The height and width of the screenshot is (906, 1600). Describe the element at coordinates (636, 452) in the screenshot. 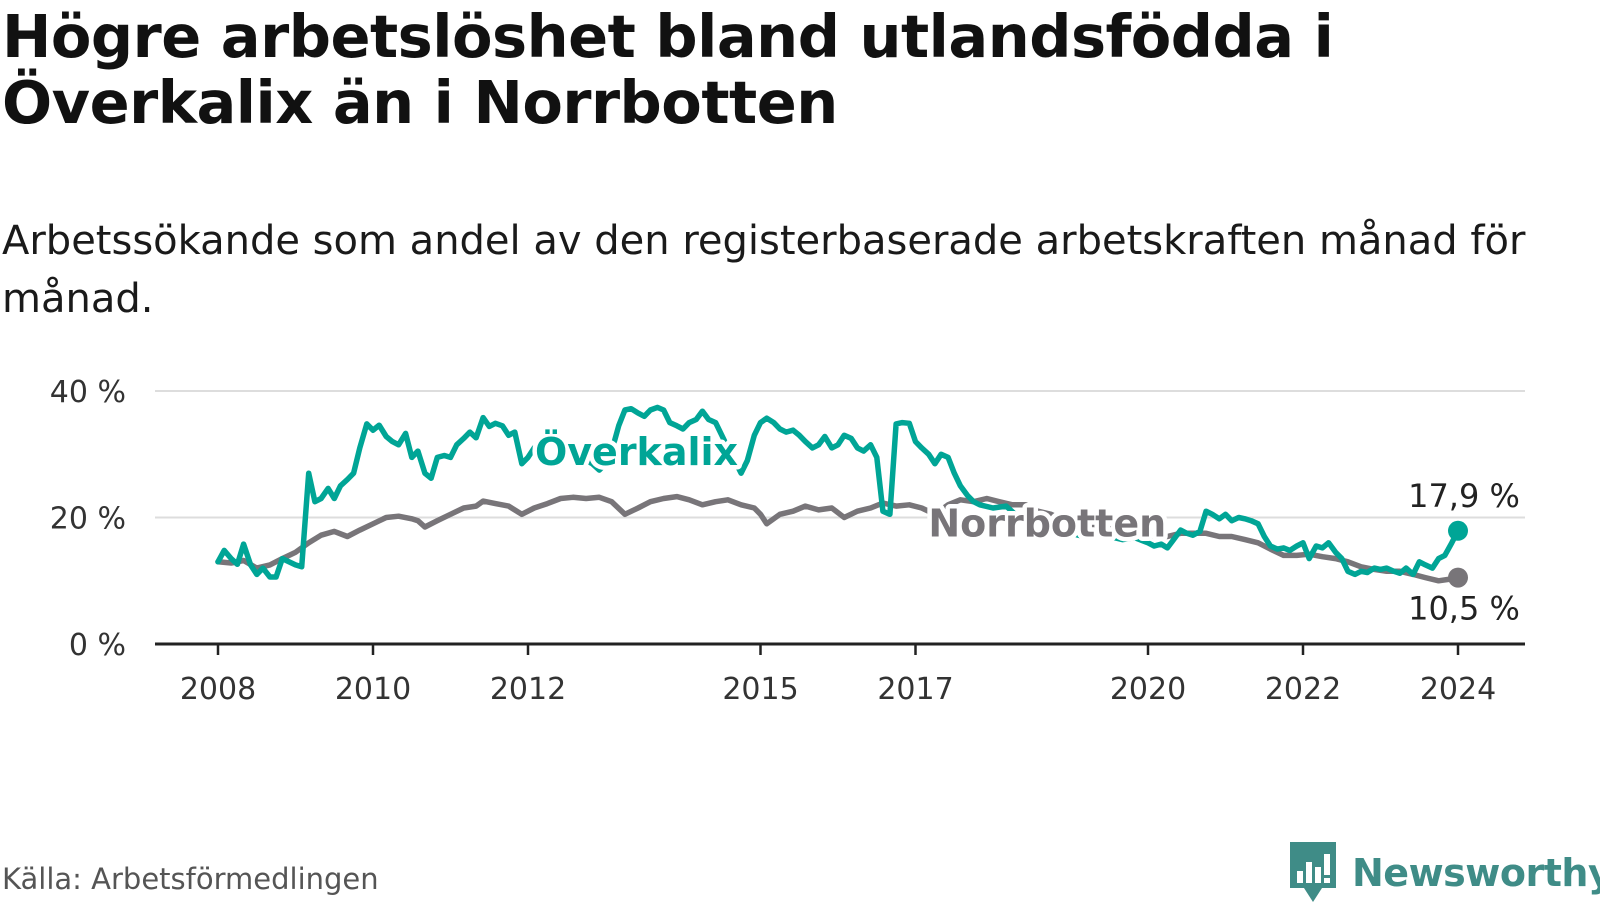

I see `series-name-label: Överkalix` at that location.